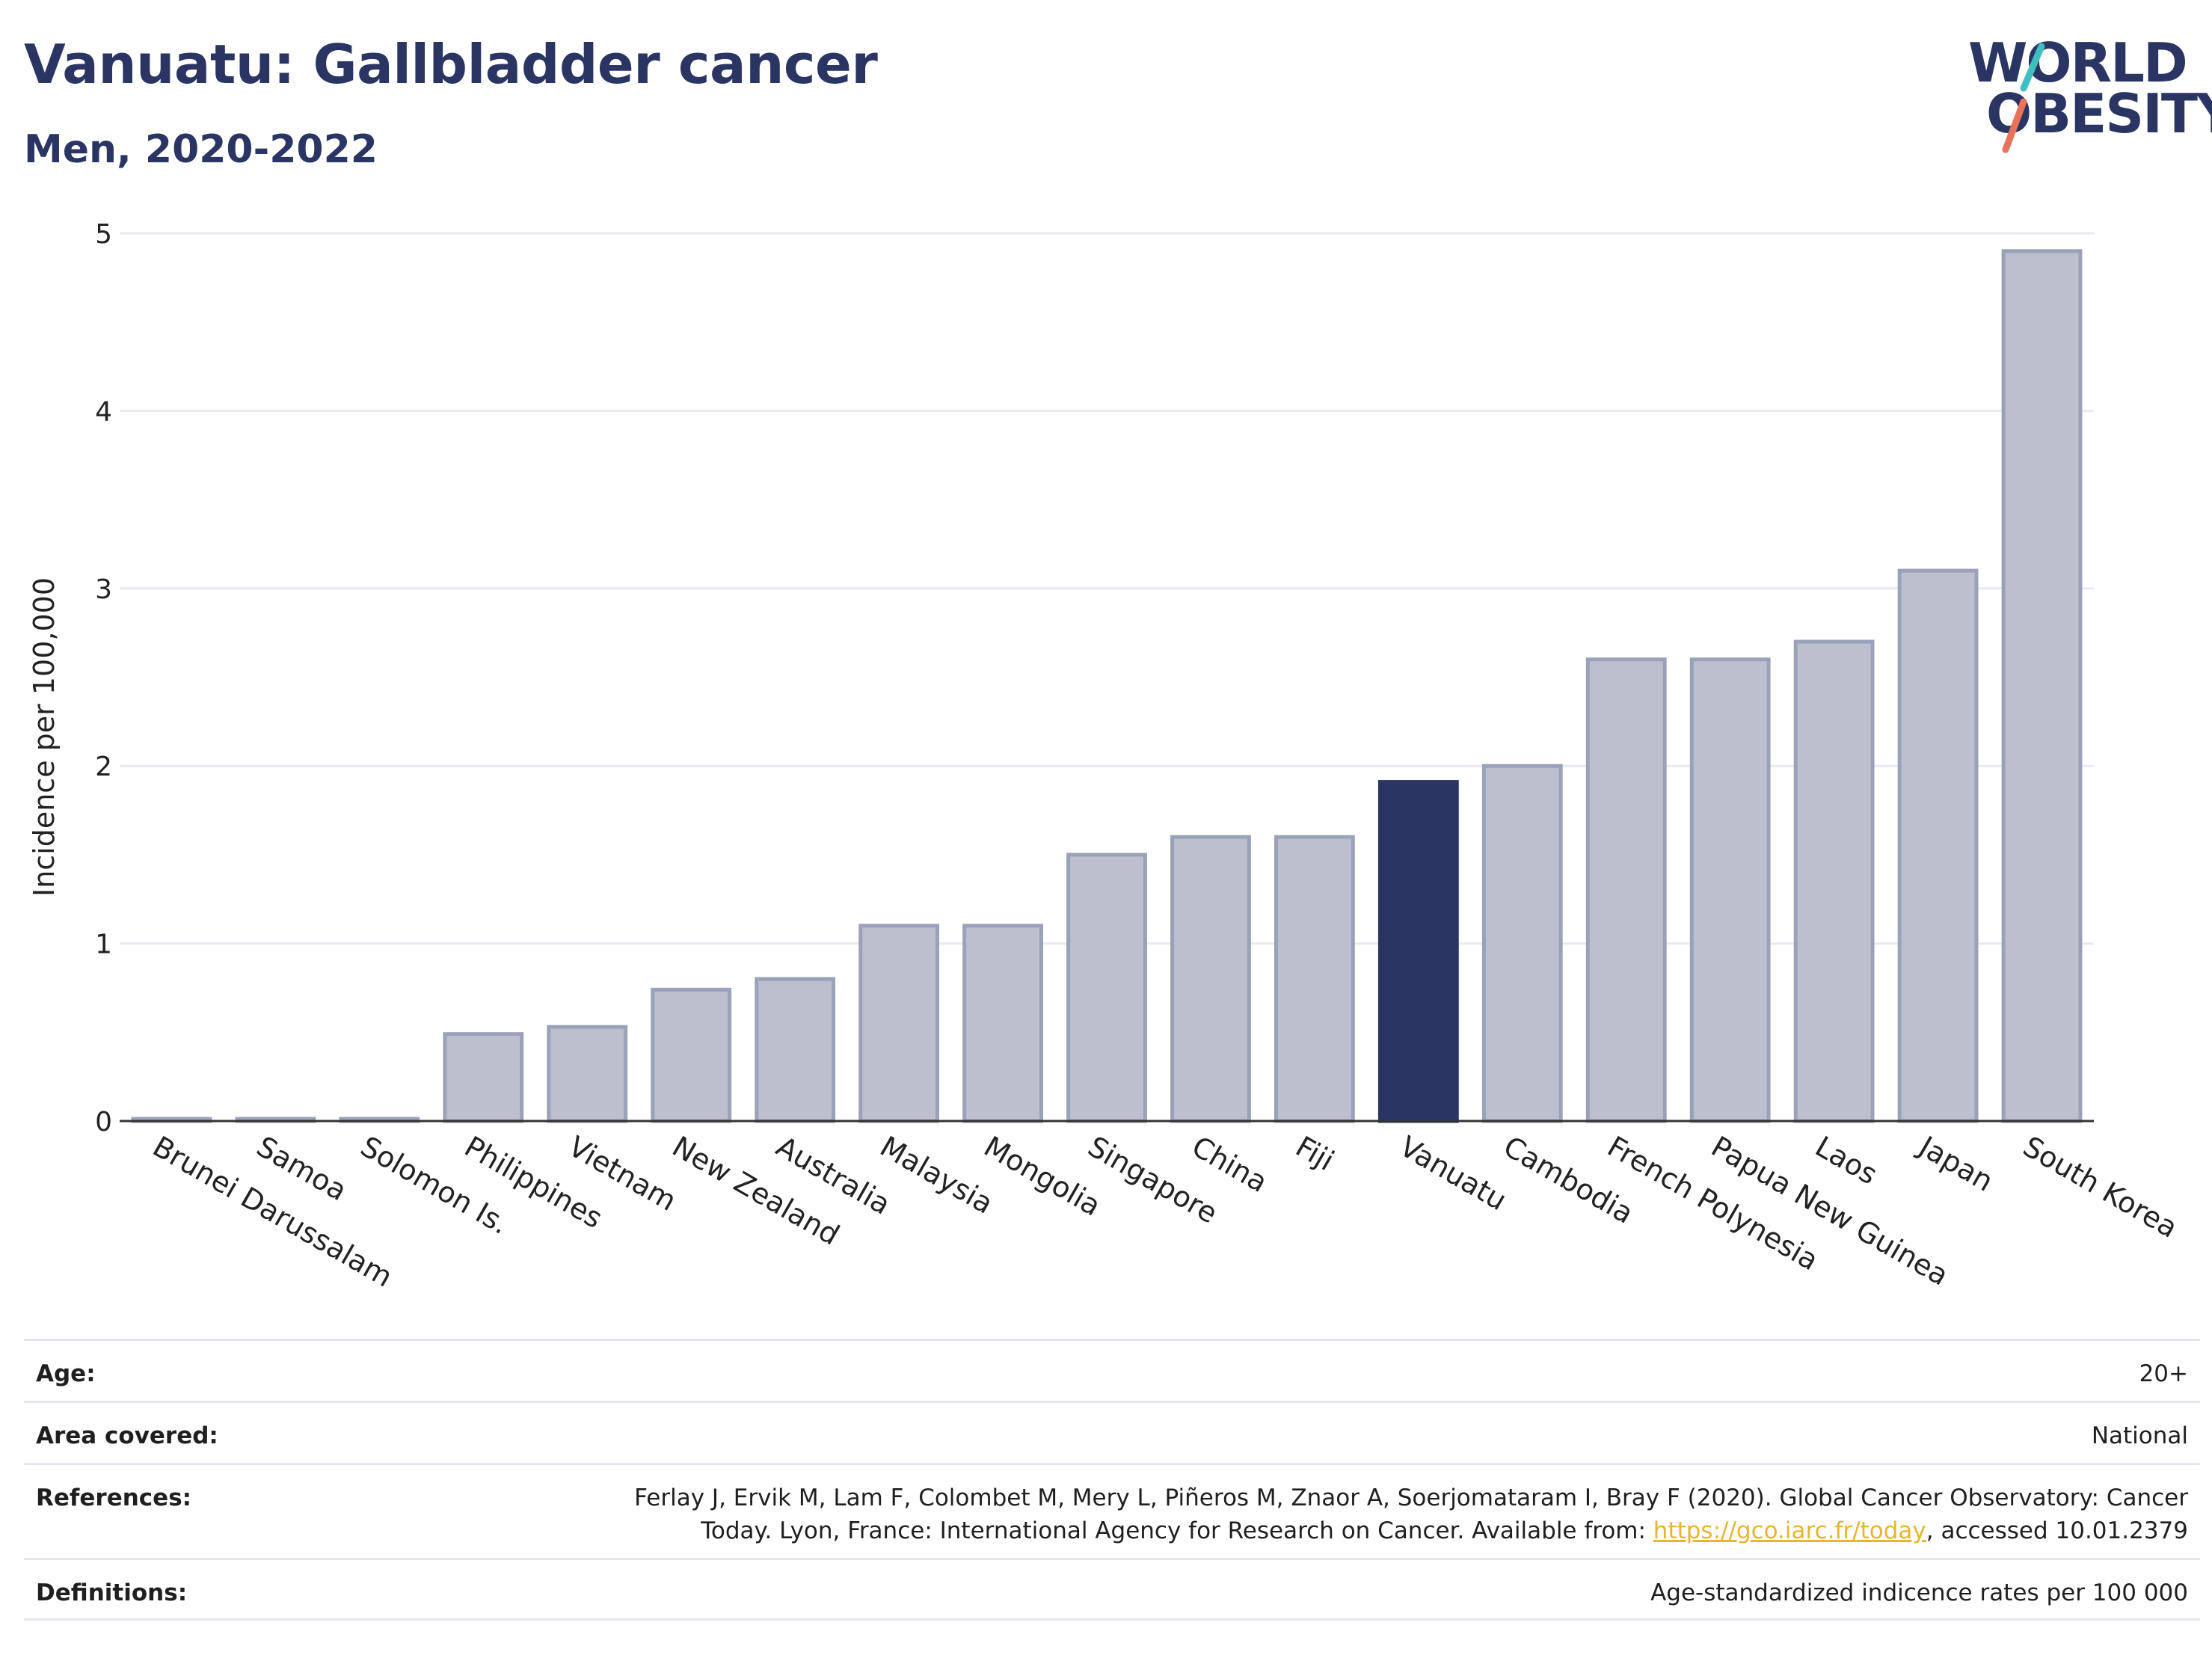 The image size is (2212, 1655). What do you see at coordinates (1106, 988) in the screenshot?
I see `bar-singapore` at bounding box center [1106, 988].